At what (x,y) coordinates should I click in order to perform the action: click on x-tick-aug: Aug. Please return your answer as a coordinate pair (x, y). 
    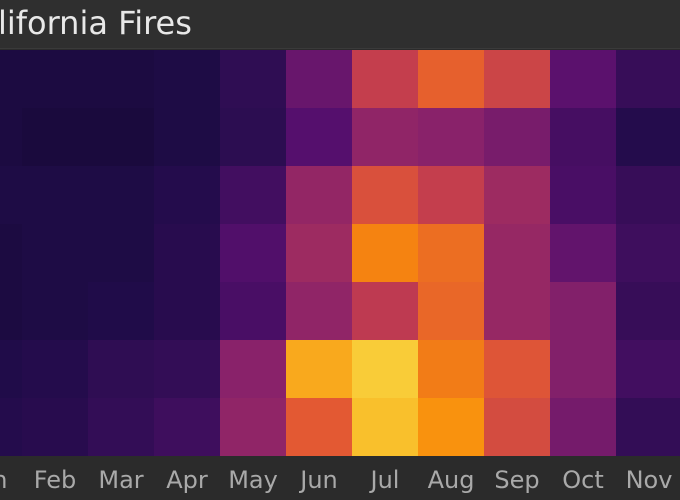
    Looking at the image, I should click on (451, 480).